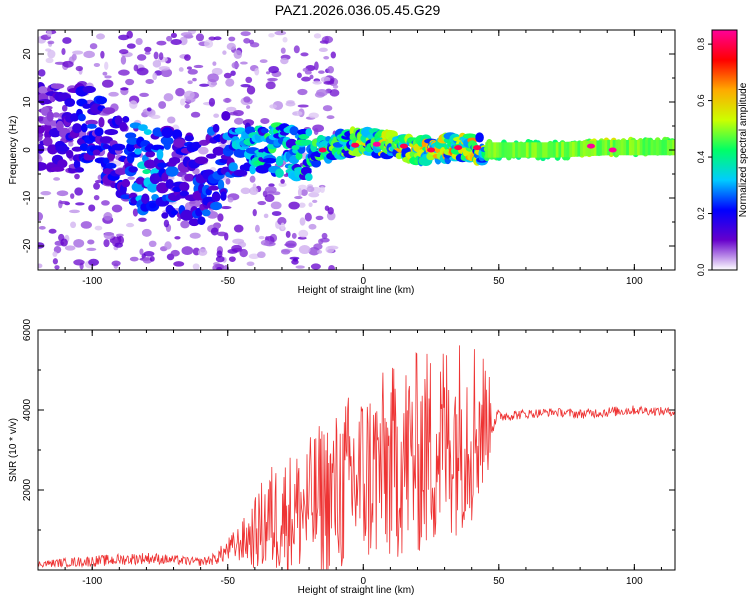 The width and height of the screenshot is (750, 600). Describe the element at coordinates (701, 157) in the screenshot. I see `colorbar-tick-label: 0.4` at that location.